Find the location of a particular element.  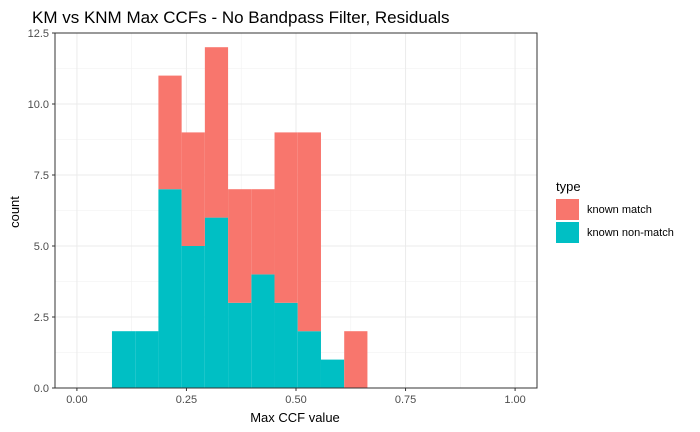

y-tick-label: 7.5 is located at coordinates (41, 176).